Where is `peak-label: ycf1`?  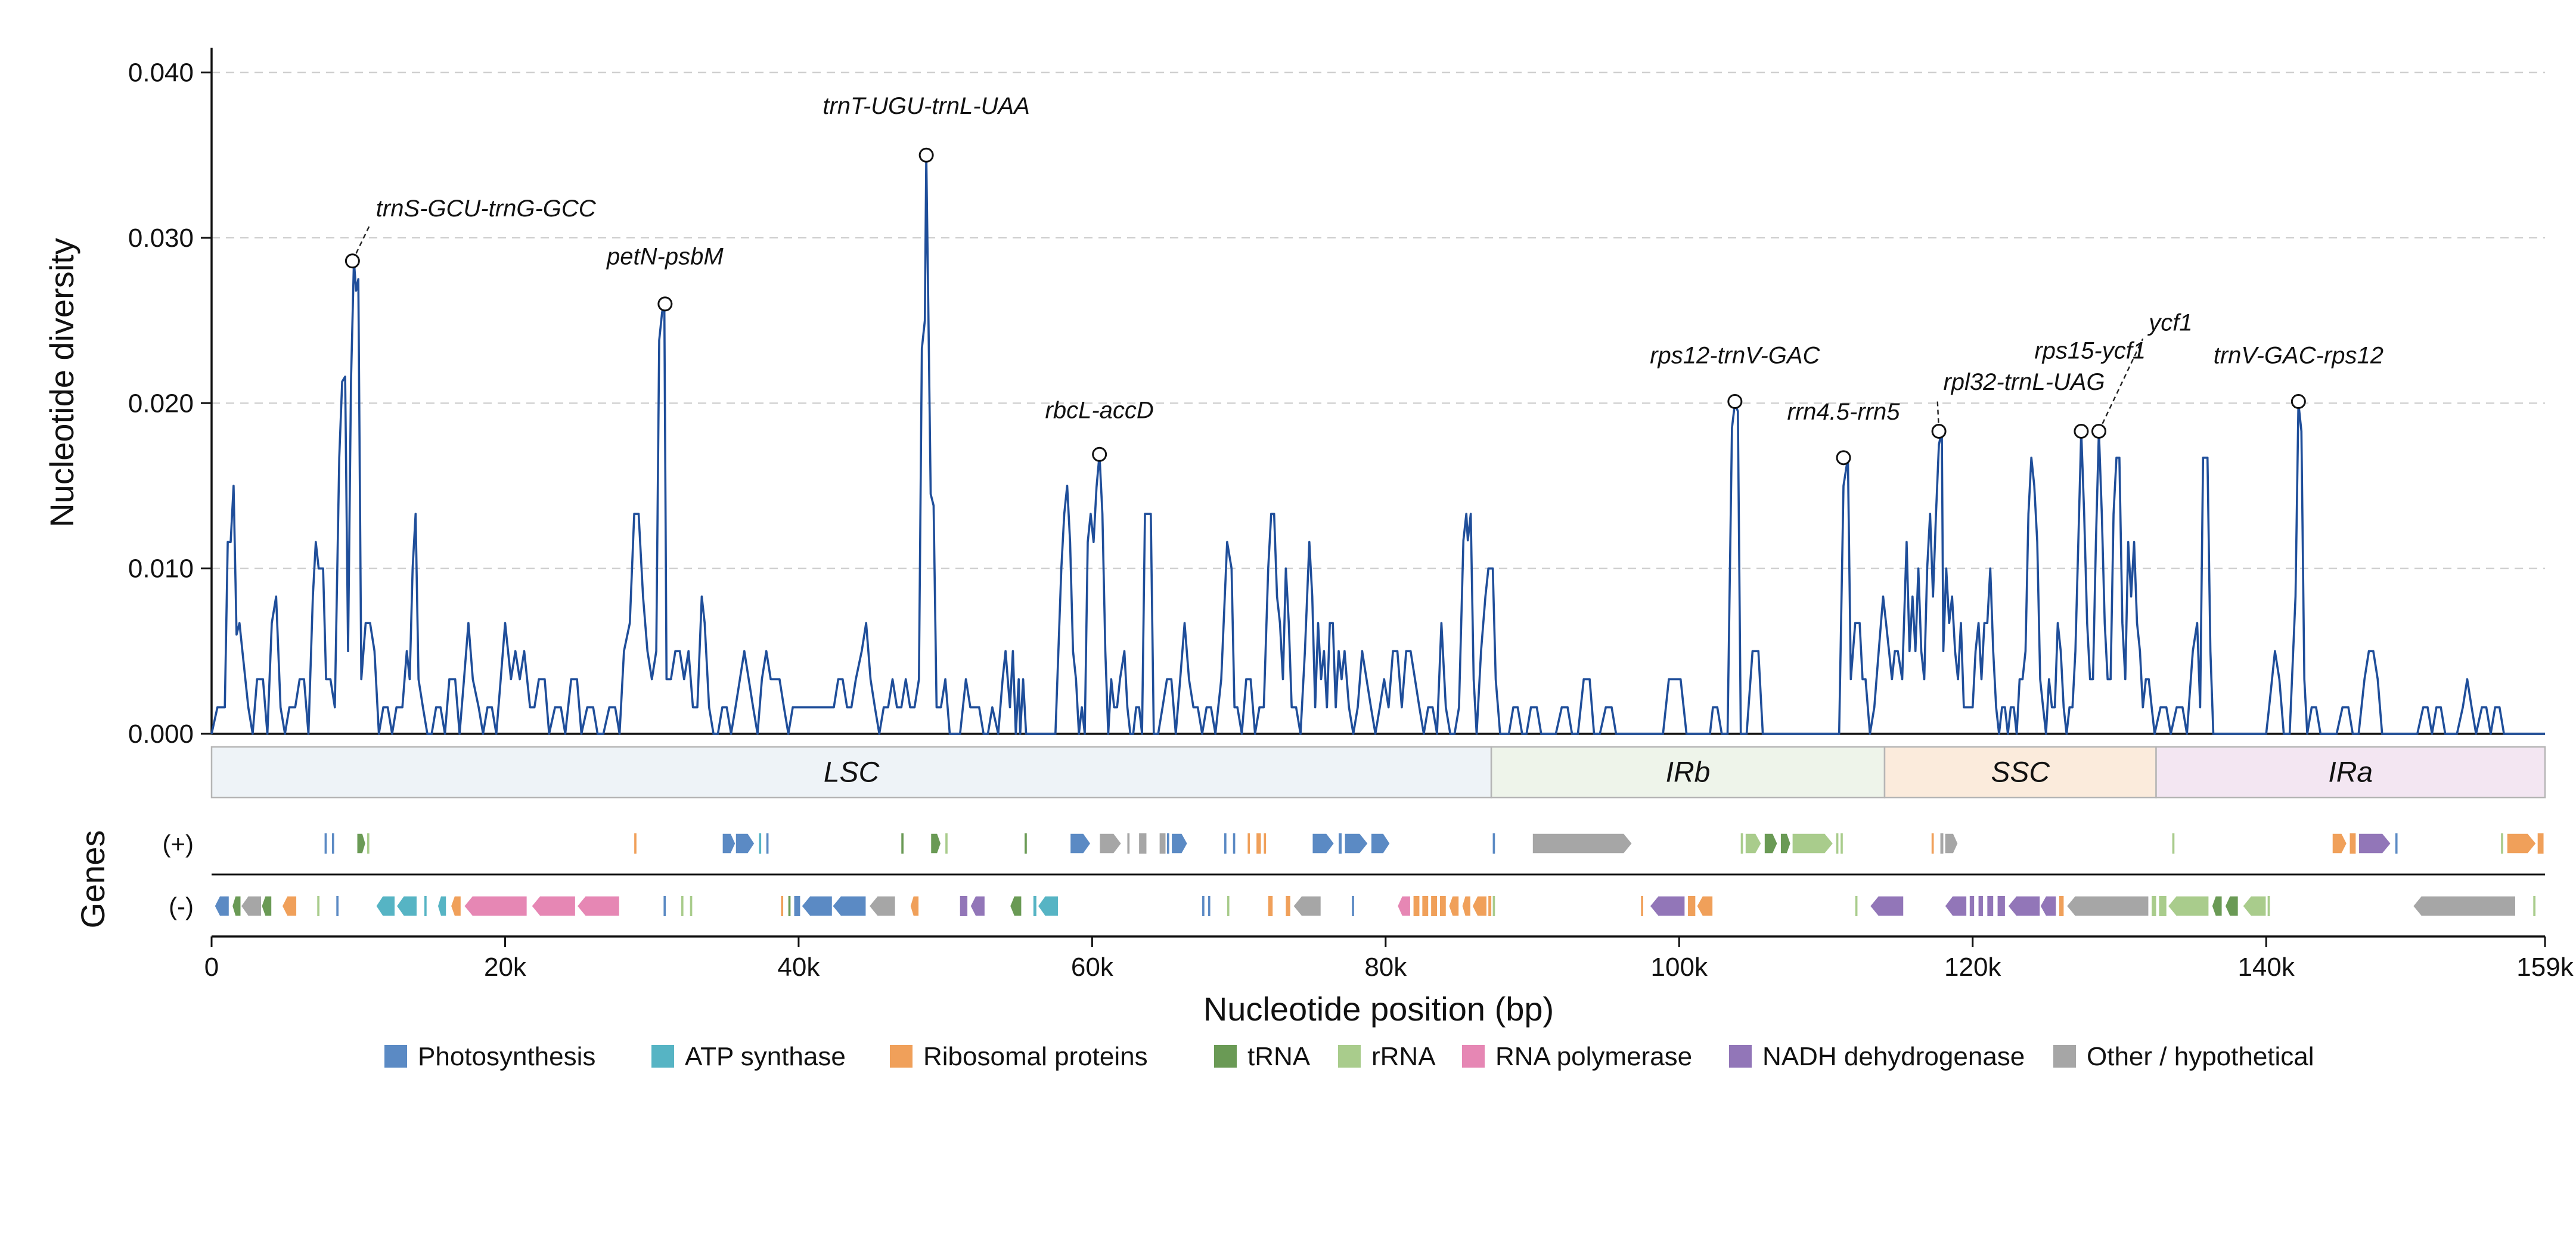 peak-label: ycf1 is located at coordinates (2169, 322).